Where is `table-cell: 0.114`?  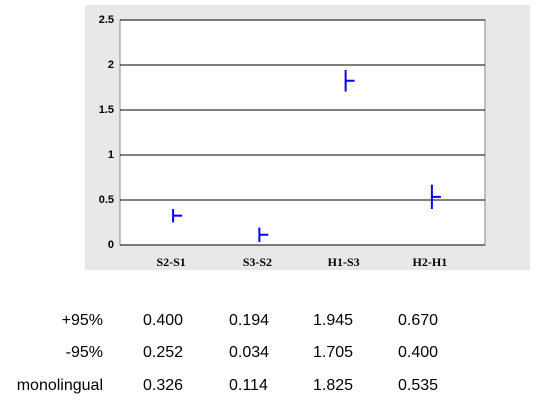
table-cell: 0.114 is located at coordinates (248, 385).